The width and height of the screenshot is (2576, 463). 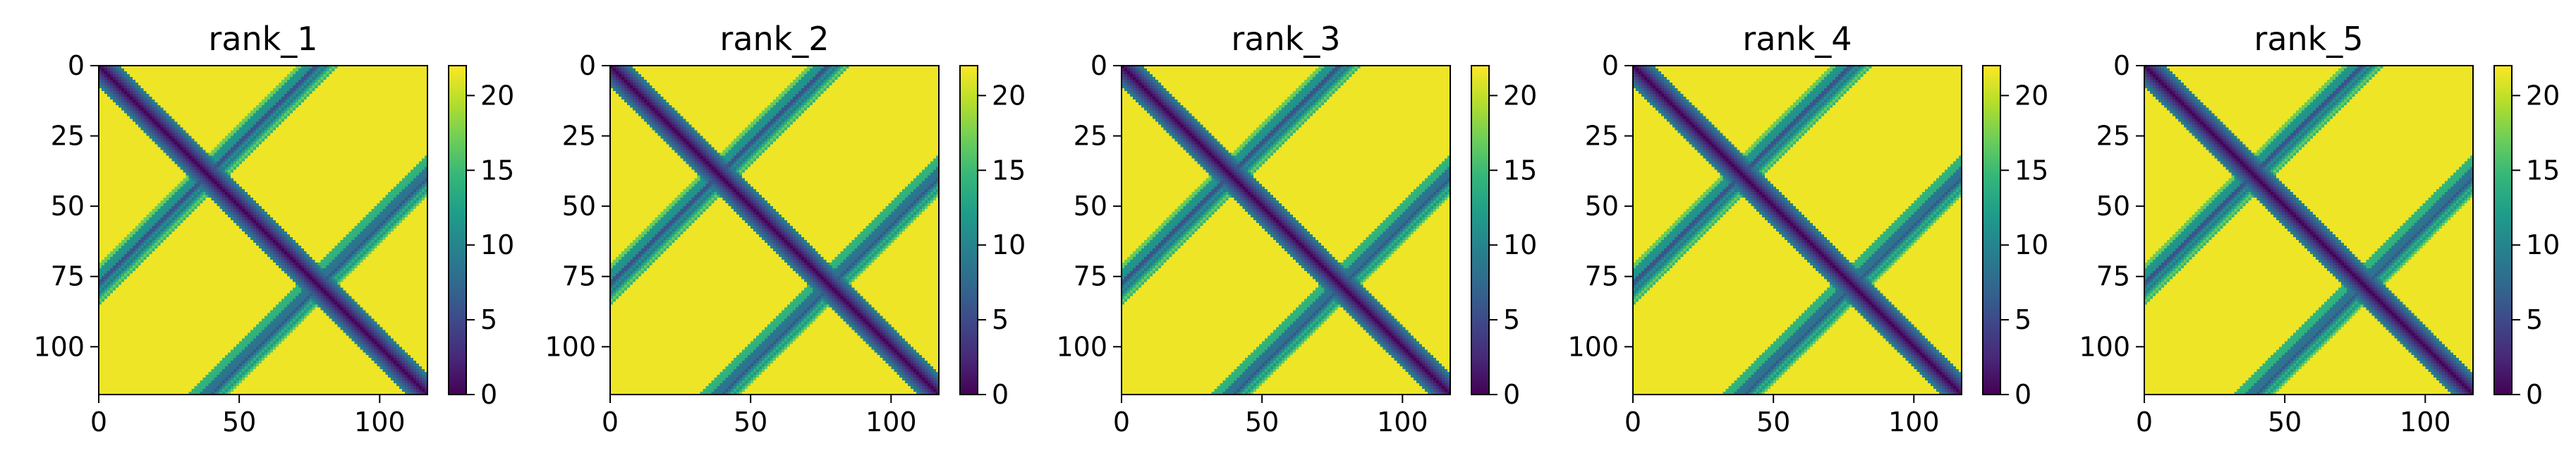 I want to click on subplot-title: rank_3, so click(x=1285, y=39).